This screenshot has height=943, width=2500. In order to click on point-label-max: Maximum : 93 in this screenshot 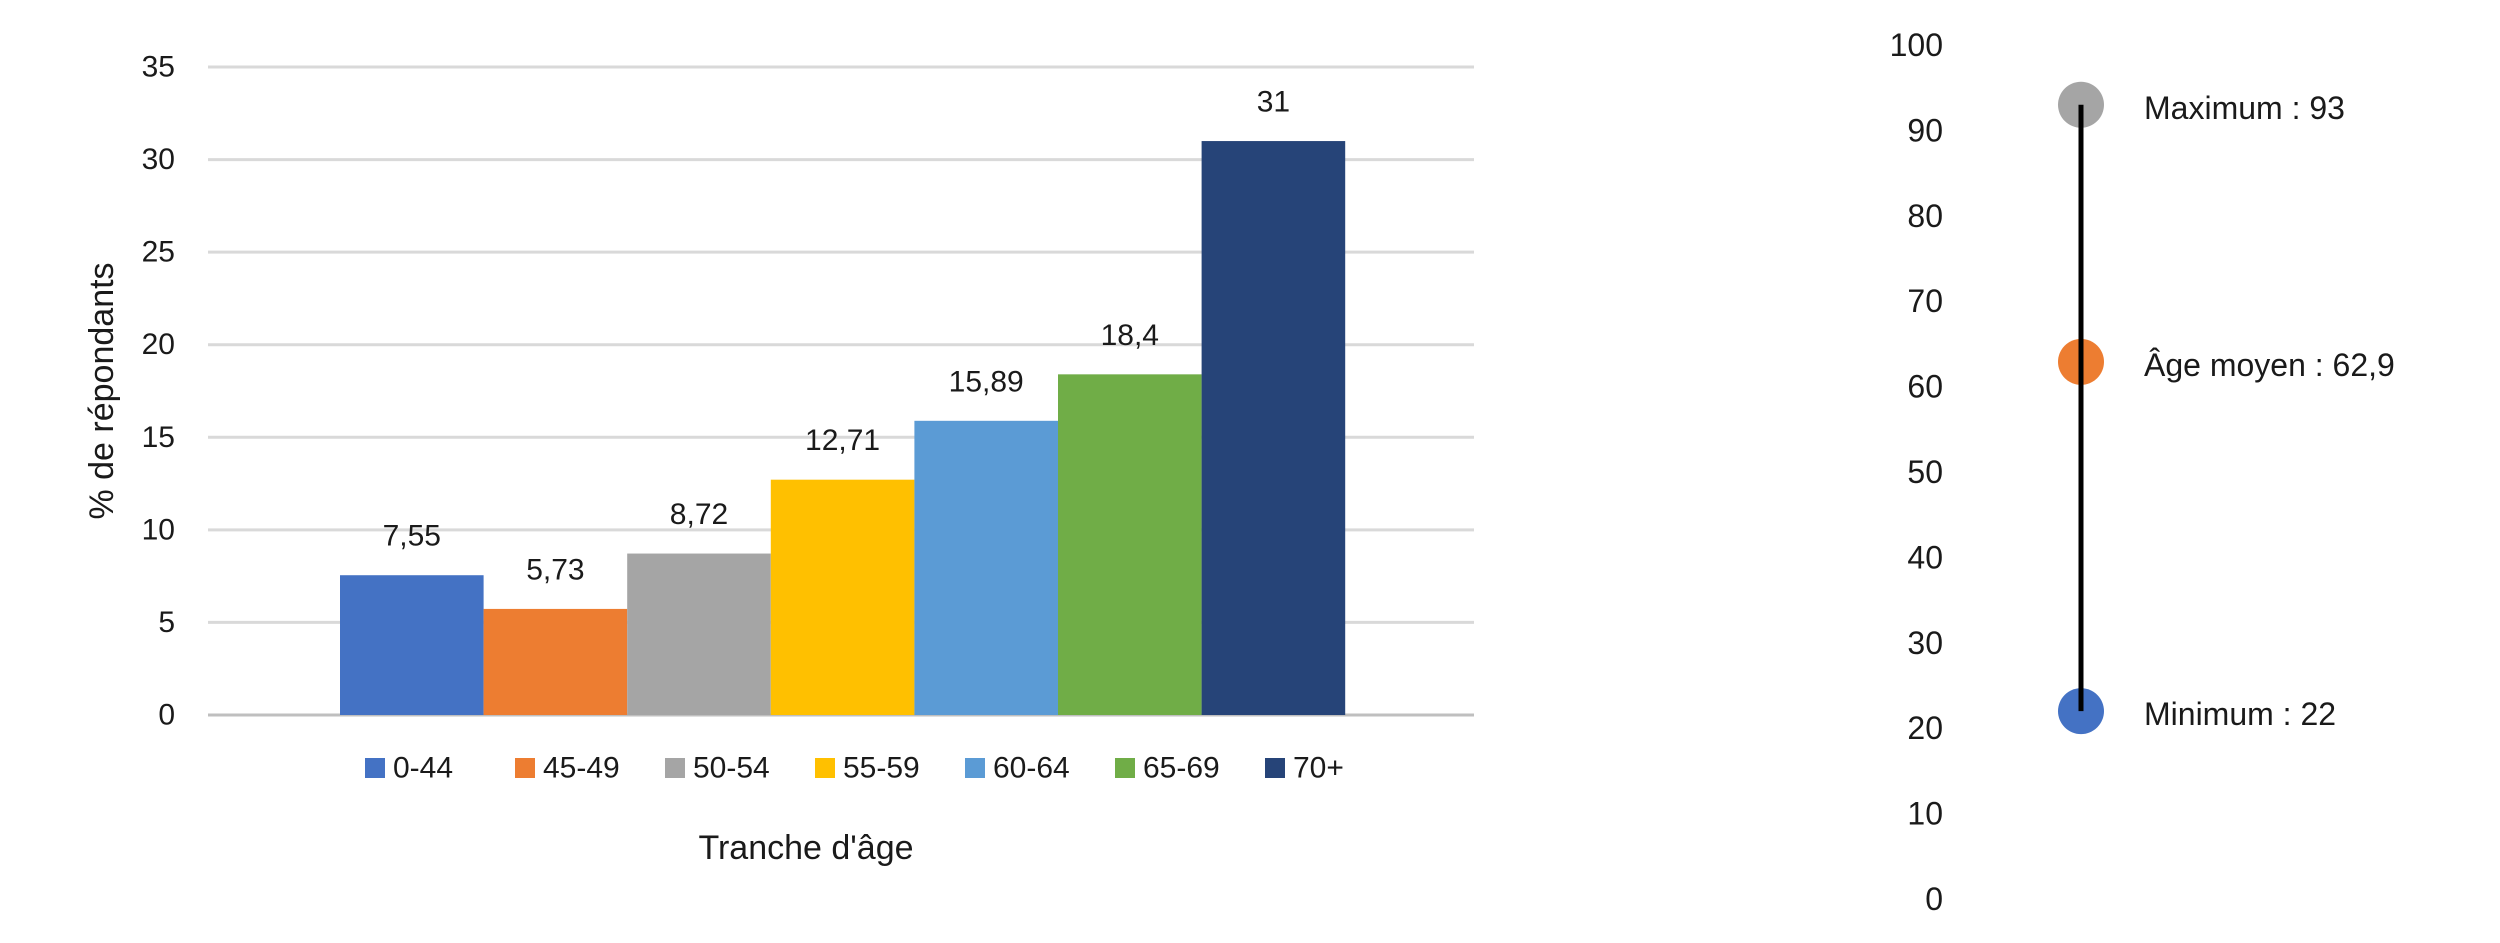, I will do `click(2244, 108)`.